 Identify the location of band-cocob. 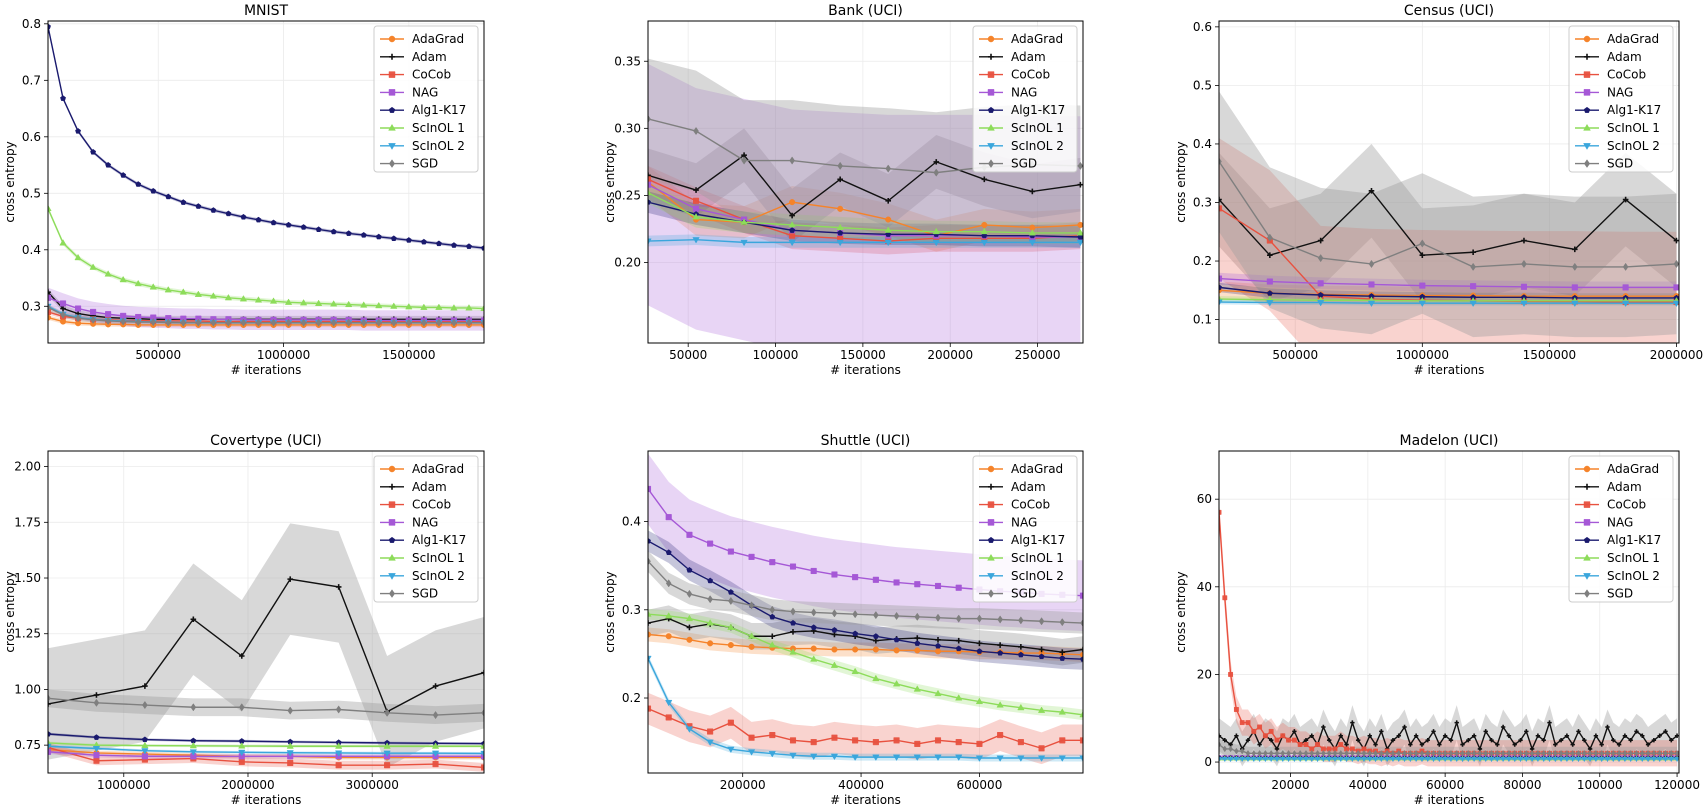
(1448, 240).